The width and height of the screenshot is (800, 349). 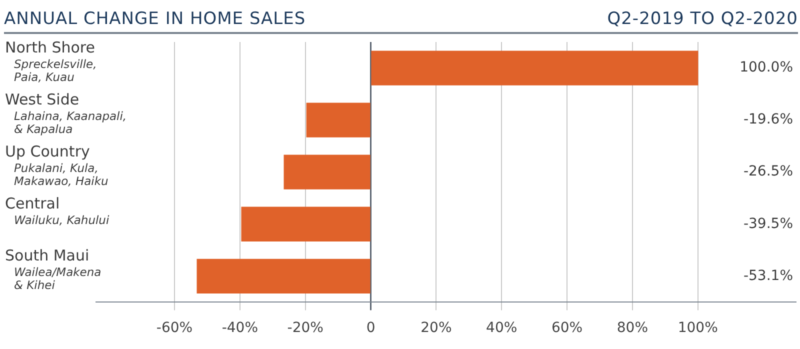 What do you see at coordinates (567, 328) in the screenshot?
I see `x-tick-label: 60%` at bounding box center [567, 328].